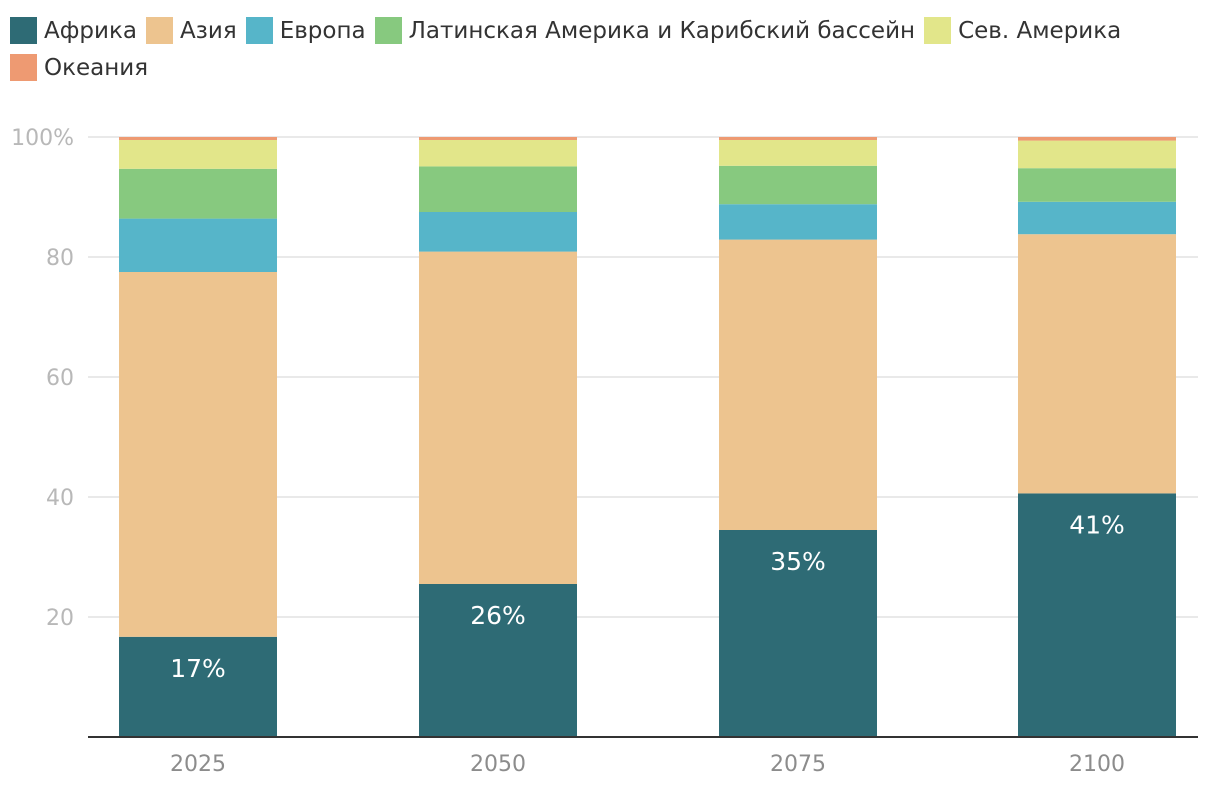 The height and width of the screenshot is (796, 1220). I want to click on legend-item-europe: Европа, so click(305, 30).